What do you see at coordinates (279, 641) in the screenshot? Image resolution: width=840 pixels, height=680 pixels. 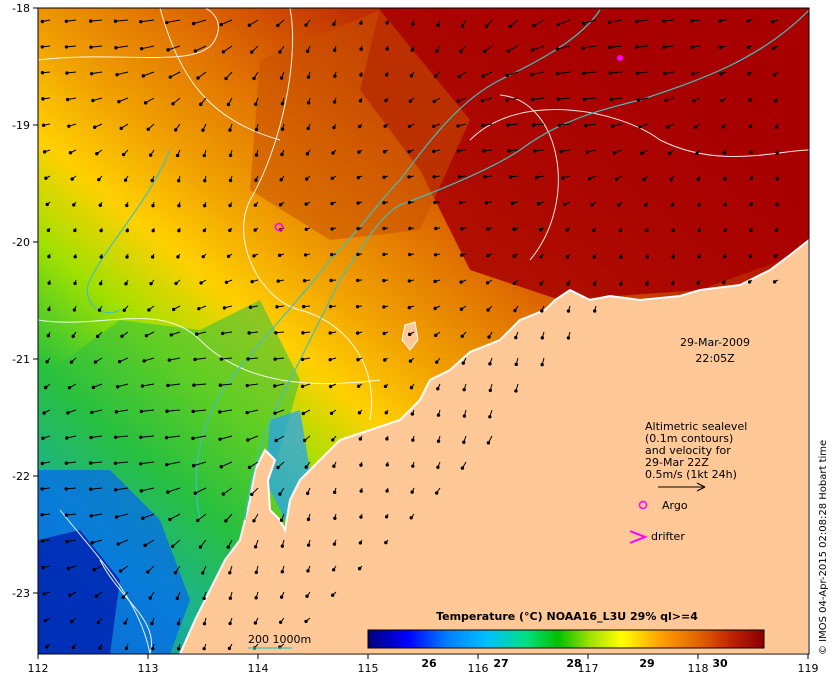 I see `contour-legend: 200 1000m` at bounding box center [279, 641].